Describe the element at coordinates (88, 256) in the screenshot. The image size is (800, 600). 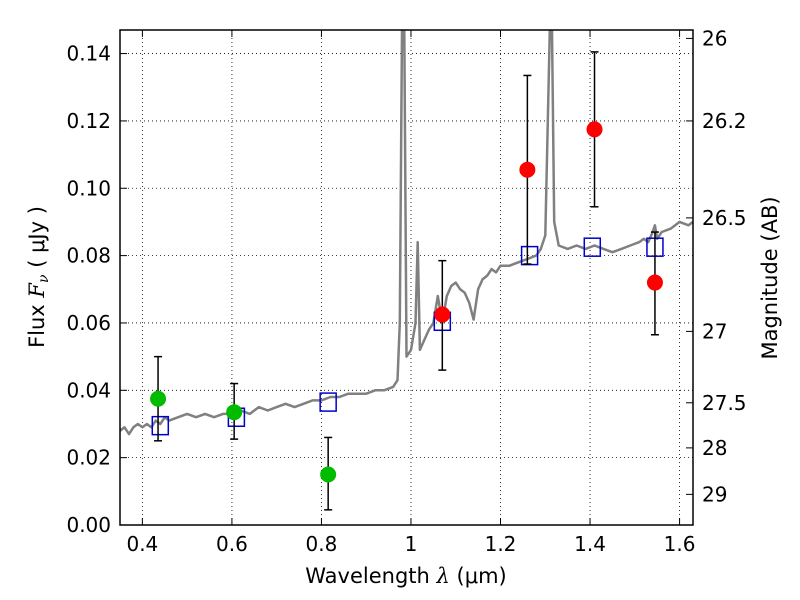
I see `y-tick-label: 0.08` at that location.